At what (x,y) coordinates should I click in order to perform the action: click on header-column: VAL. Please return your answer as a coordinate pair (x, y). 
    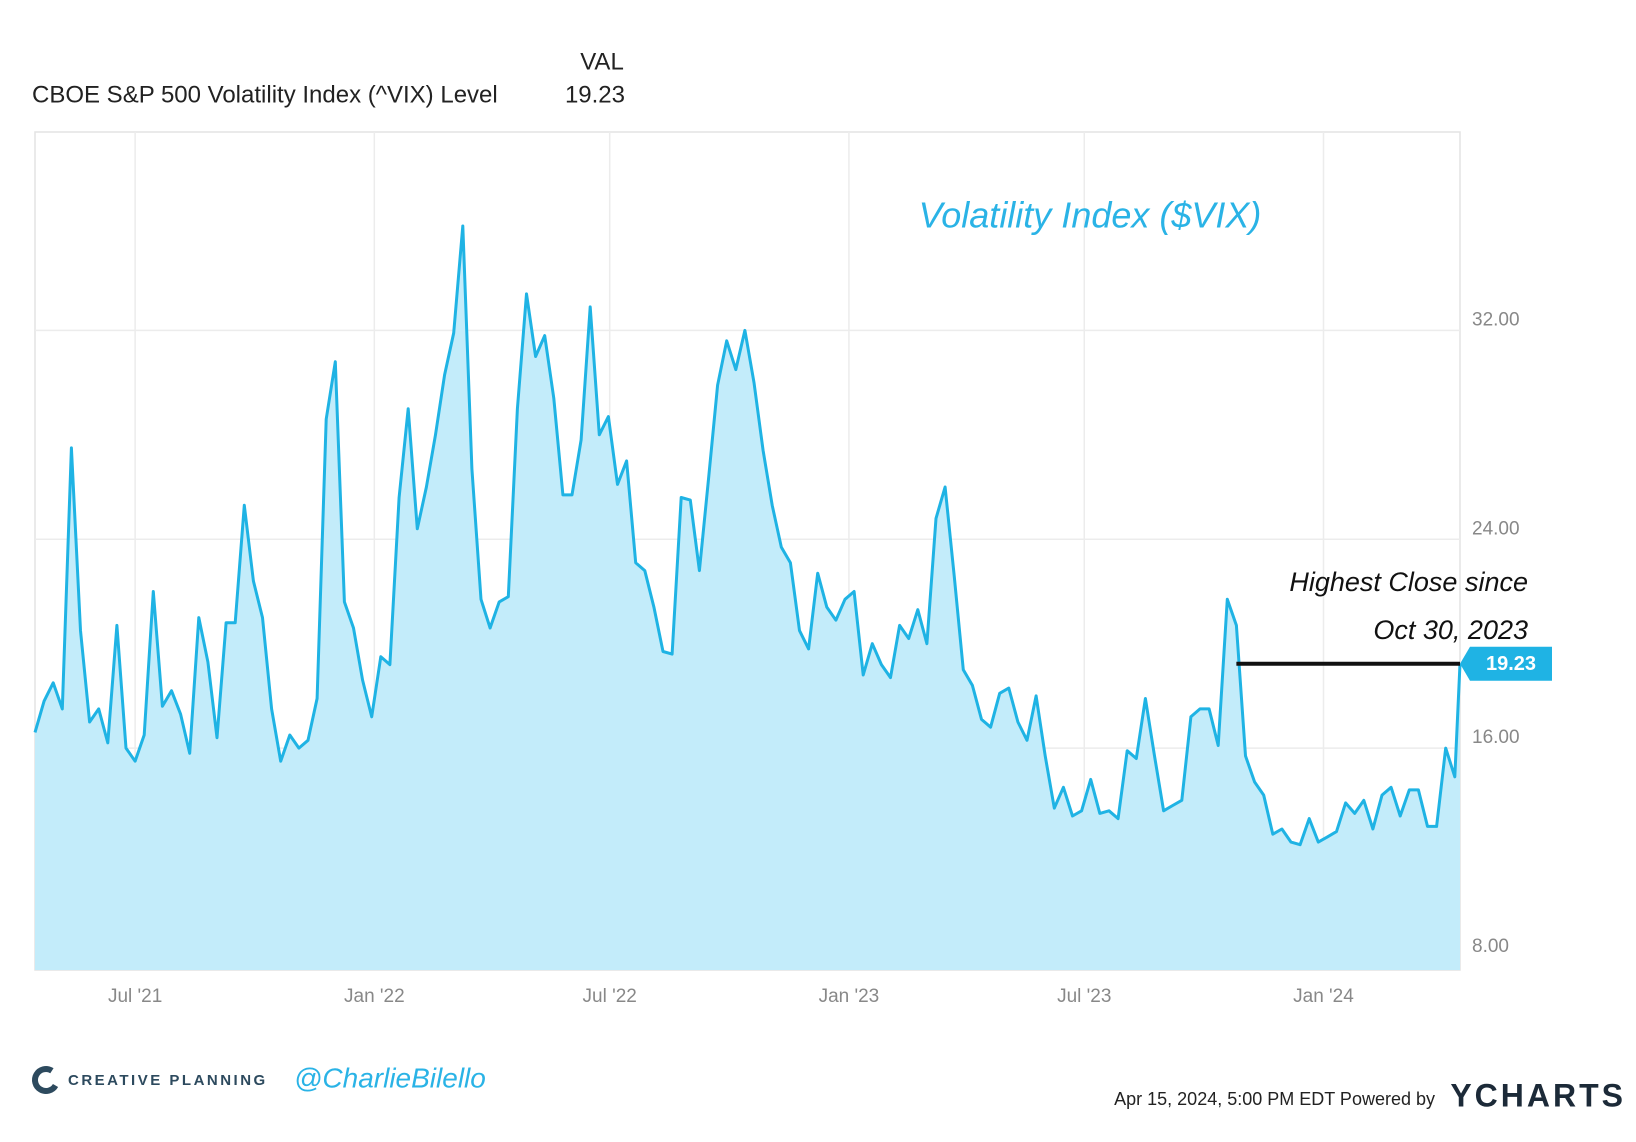
    Looking at the image, I should click on (602, 61).